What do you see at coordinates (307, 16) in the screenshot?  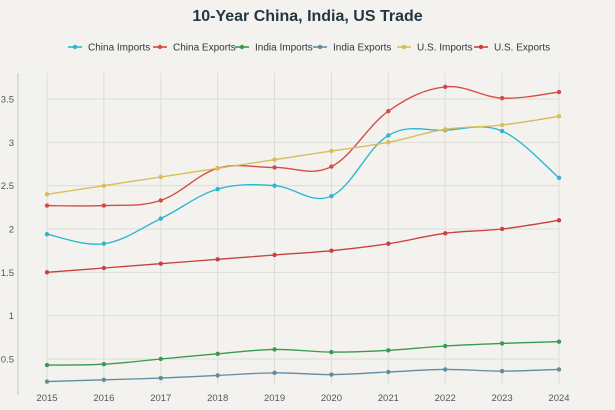 I see `chart-title: 10-Year China, India, US Trade` at bounding box center [307, 16].